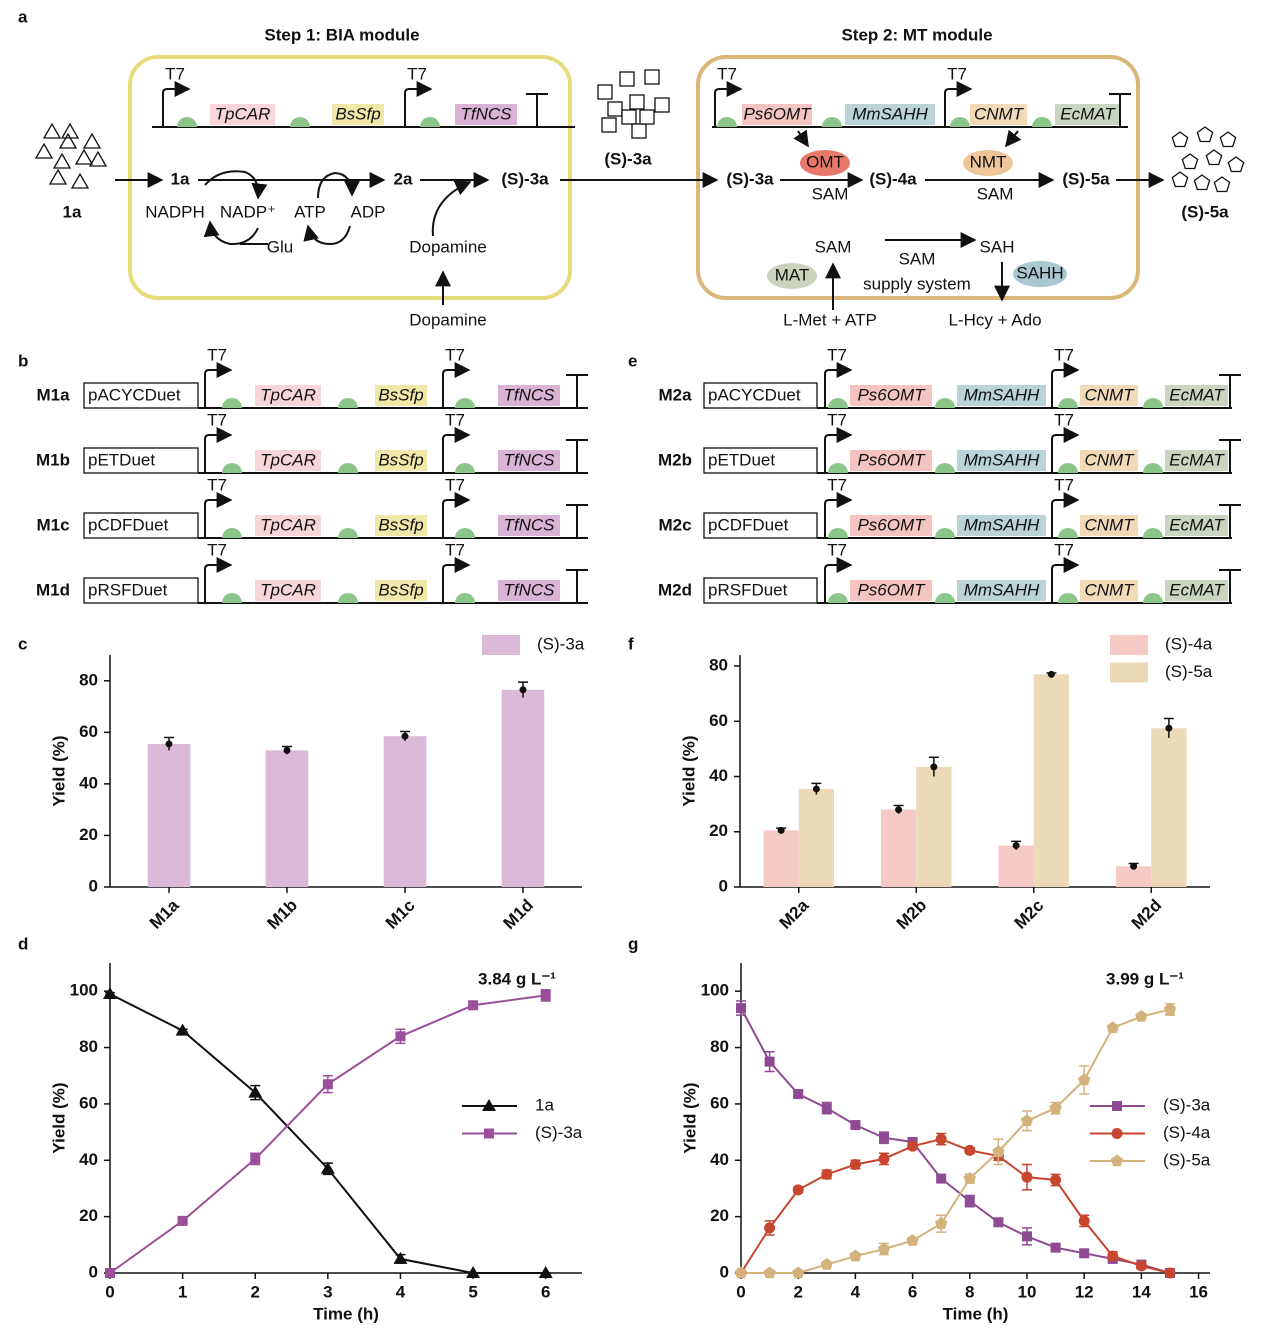  What do you see at coordinates (605, 92) in the screenshot?
I see `square-icon` at bounding box center [605, 92].